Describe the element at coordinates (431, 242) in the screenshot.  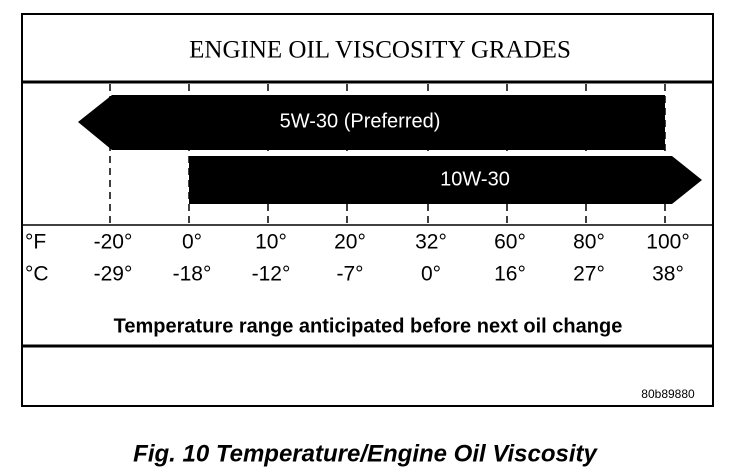
I see `temperature-label: 32°` at that location.